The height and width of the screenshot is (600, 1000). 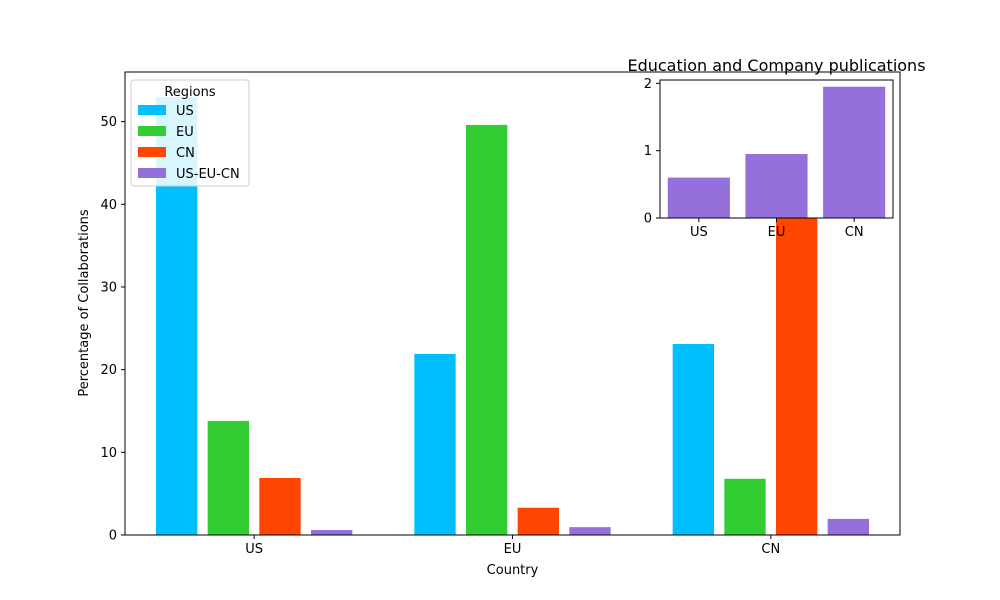 I want to click on legend-swatch-us-eu-cn, so click(x=152, y=173).